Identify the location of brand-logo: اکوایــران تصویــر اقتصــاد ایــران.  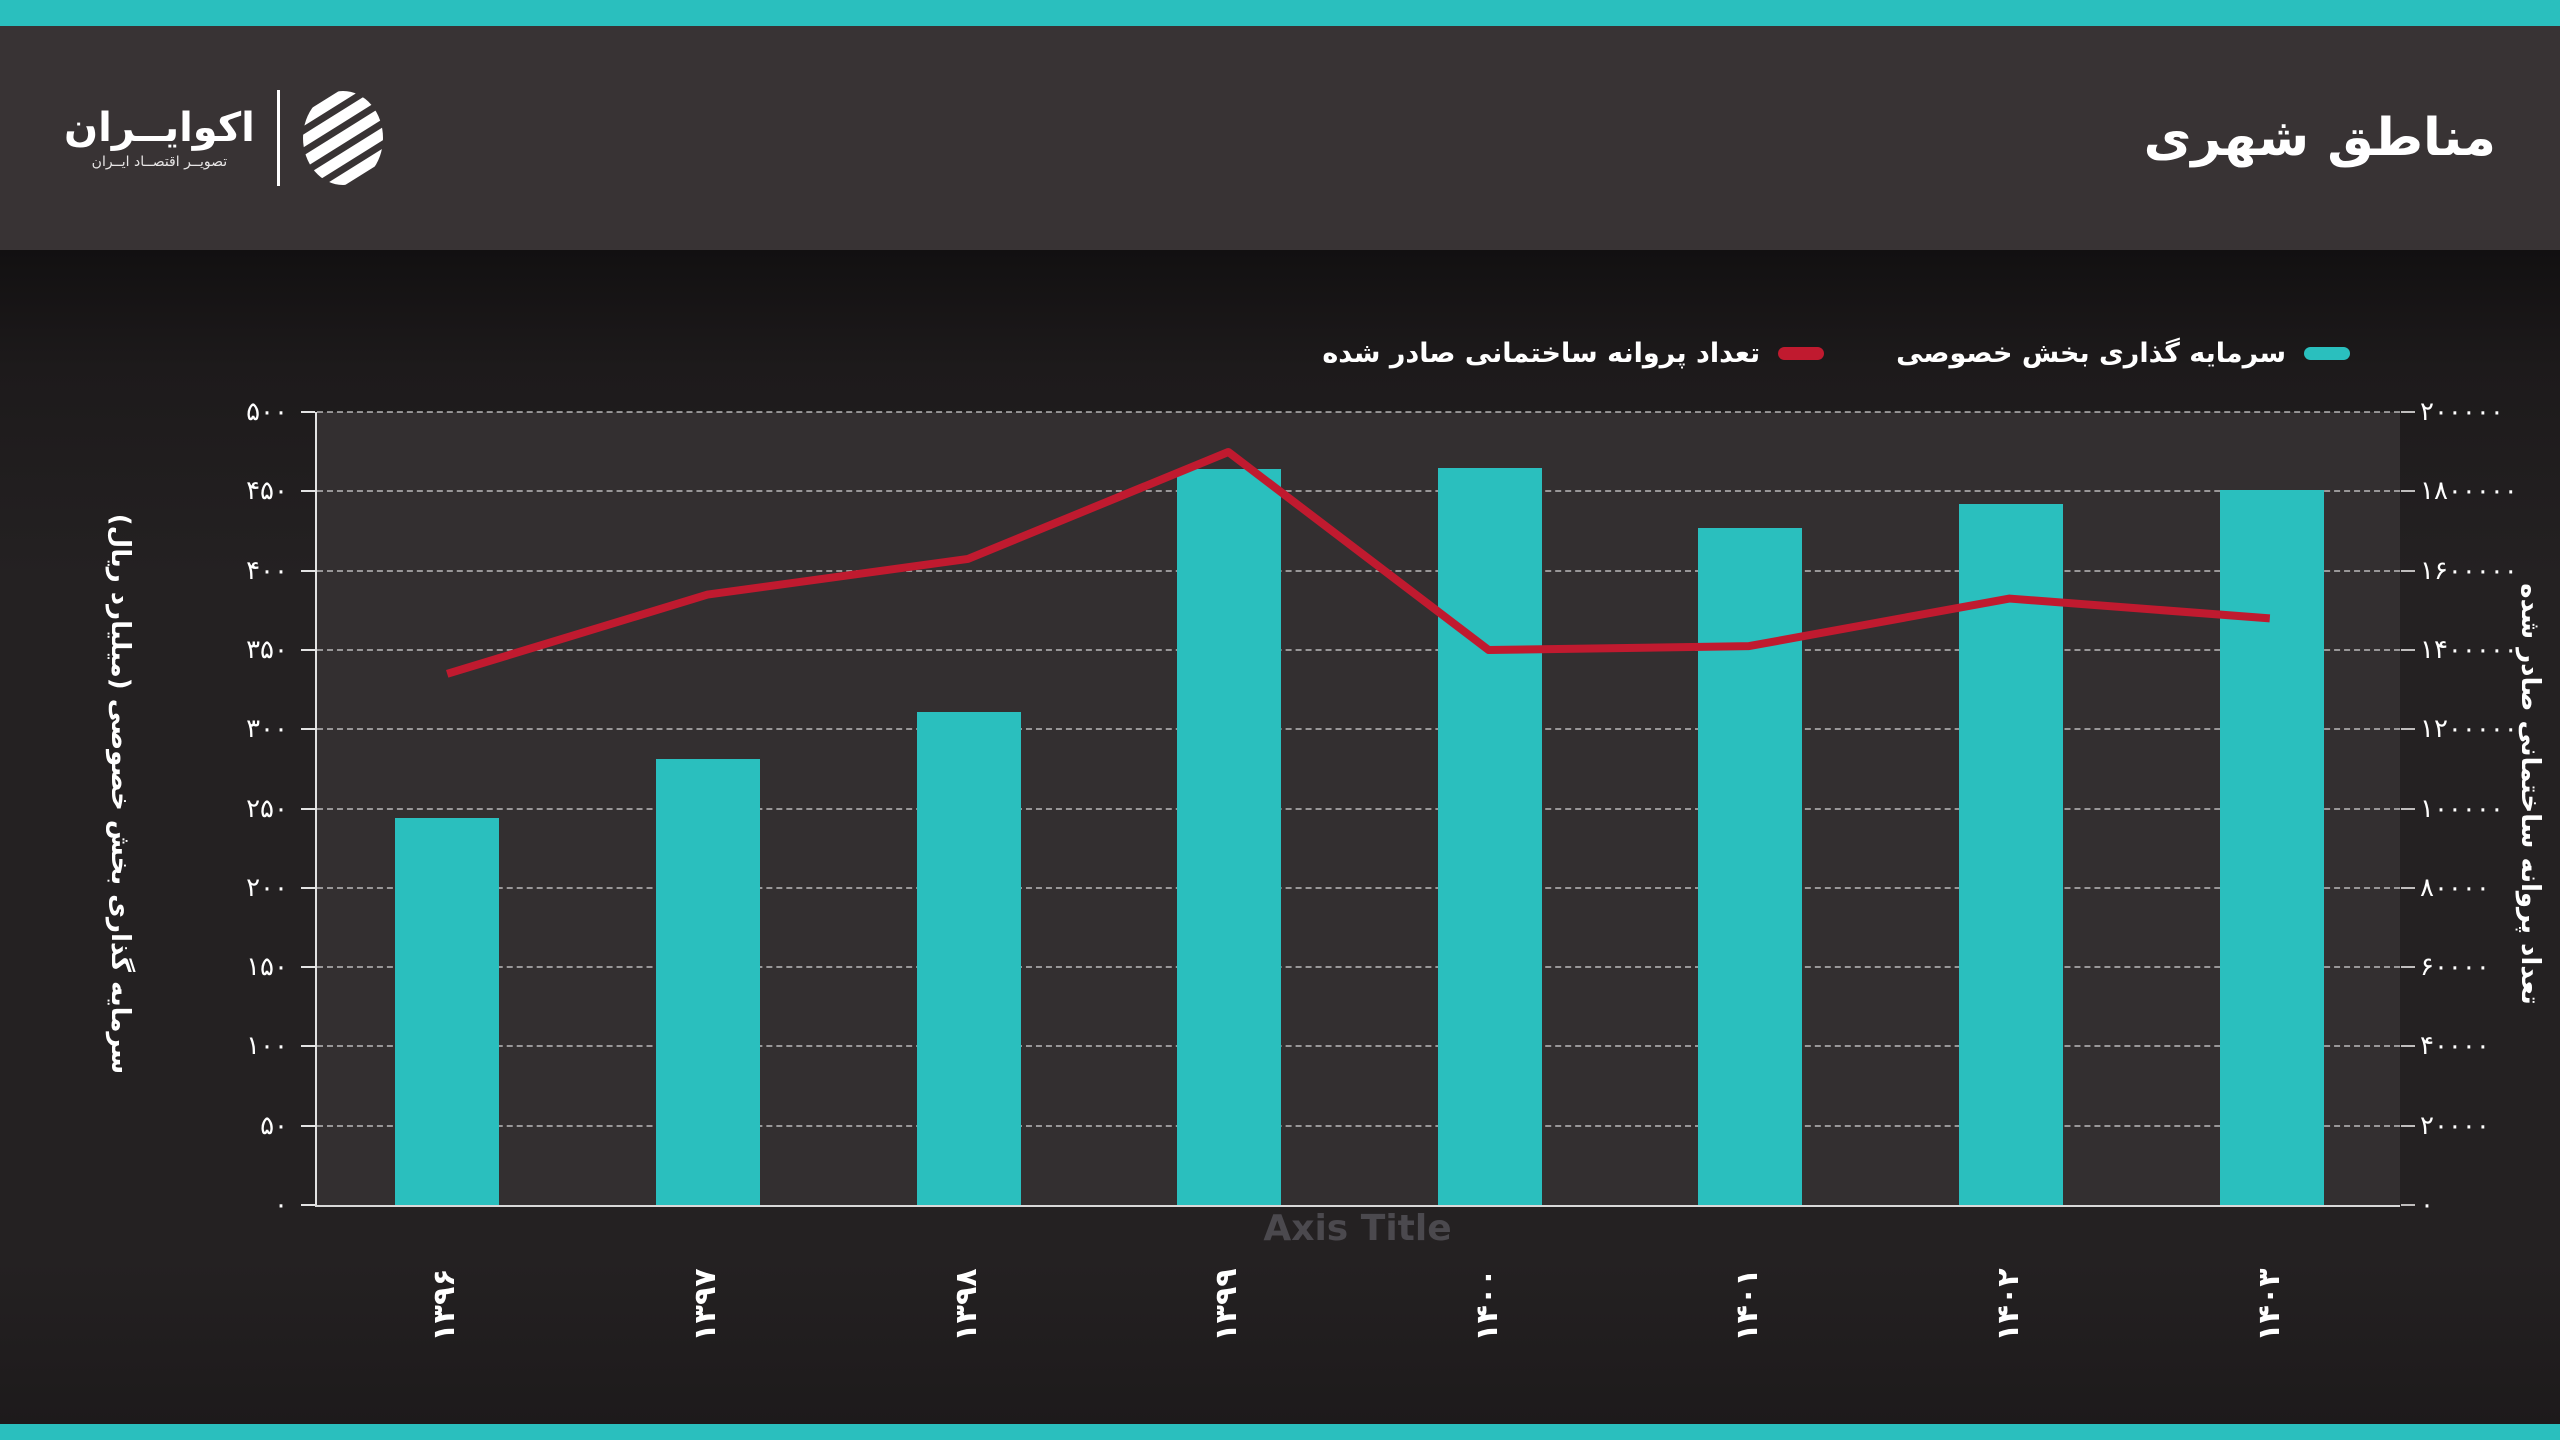
(224, 138).